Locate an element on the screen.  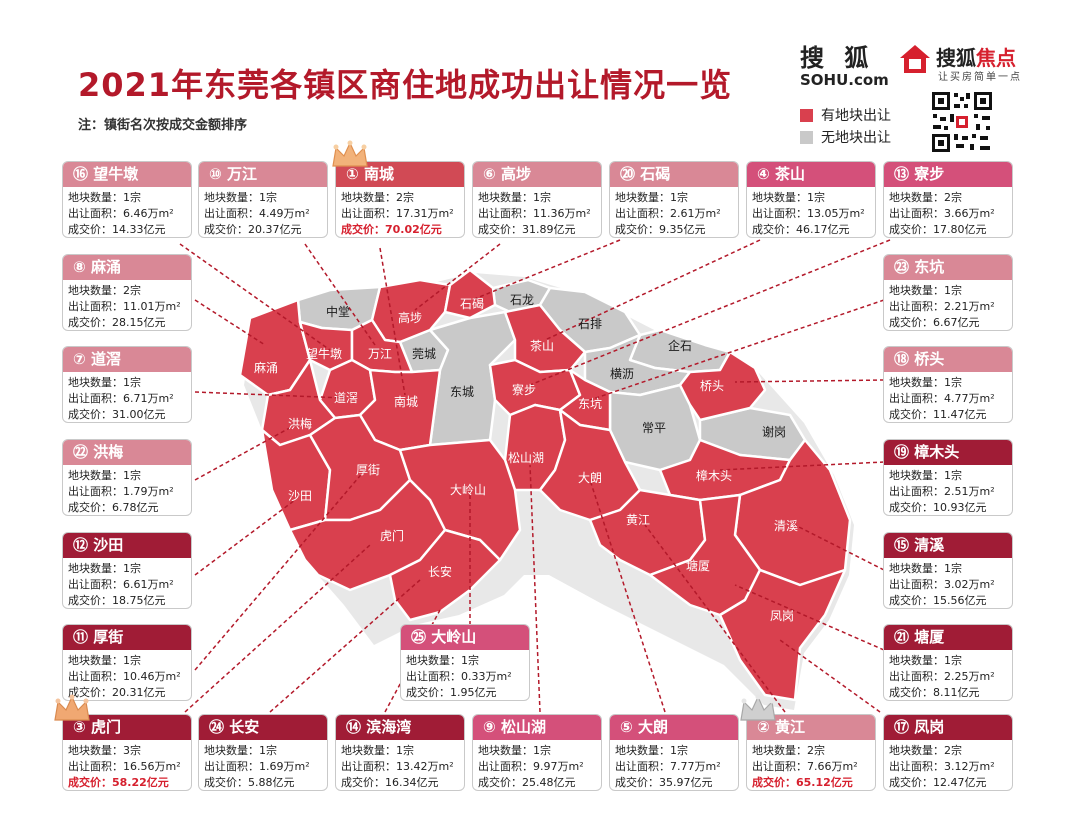
land-count-row: 地块数量：2宗 is located at coordinates (402, 198).